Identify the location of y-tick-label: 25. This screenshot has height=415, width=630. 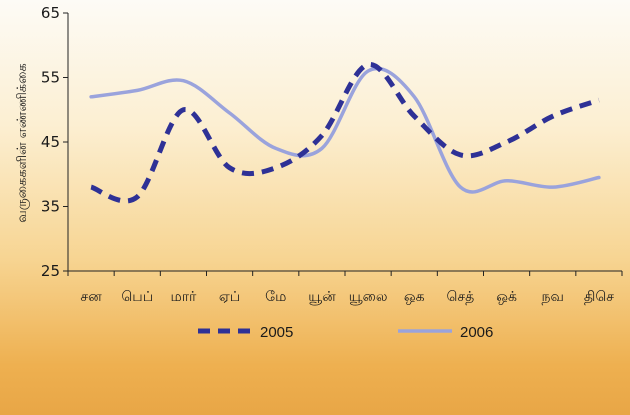
(50, 271).